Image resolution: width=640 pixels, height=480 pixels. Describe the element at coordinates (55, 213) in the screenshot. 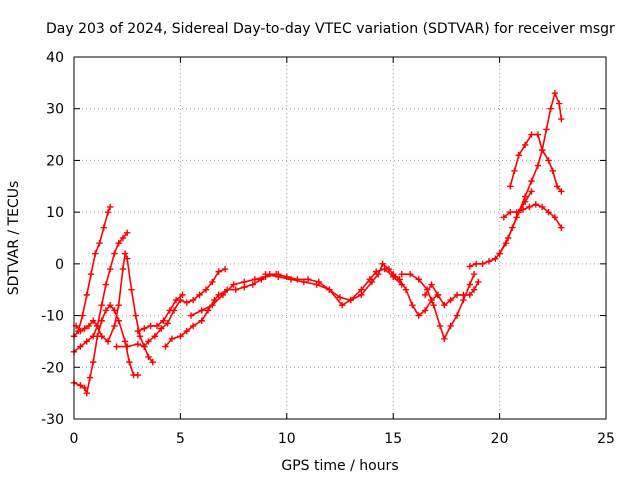

I see `y-tick-label: 10` at that location.